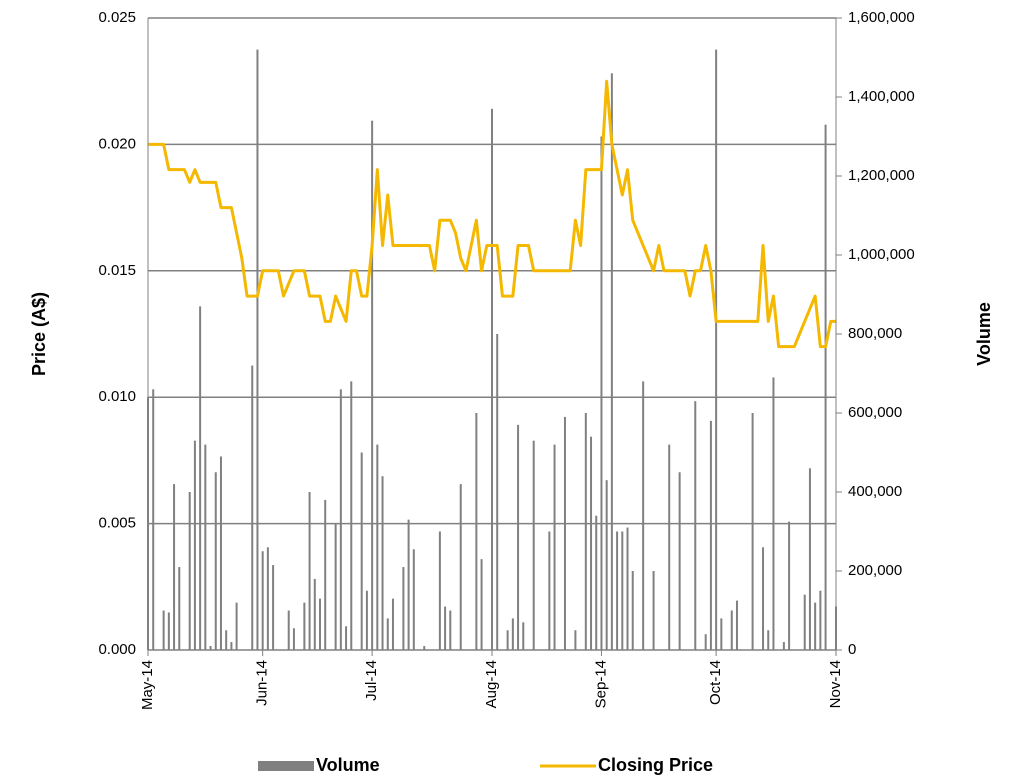  Describe the element at coordinates (655, 765) in the screenshot. I see `legend-label: Closing Price` at that location.